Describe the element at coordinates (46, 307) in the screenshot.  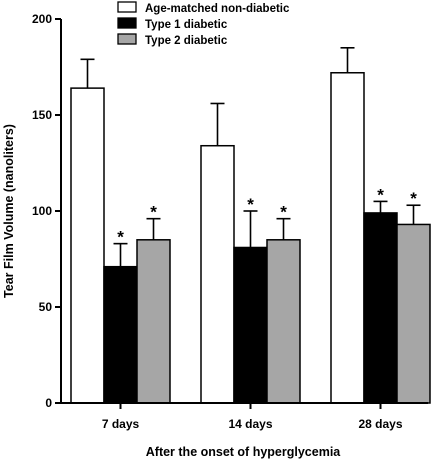
I see `y-tick-label: 50` at that location.